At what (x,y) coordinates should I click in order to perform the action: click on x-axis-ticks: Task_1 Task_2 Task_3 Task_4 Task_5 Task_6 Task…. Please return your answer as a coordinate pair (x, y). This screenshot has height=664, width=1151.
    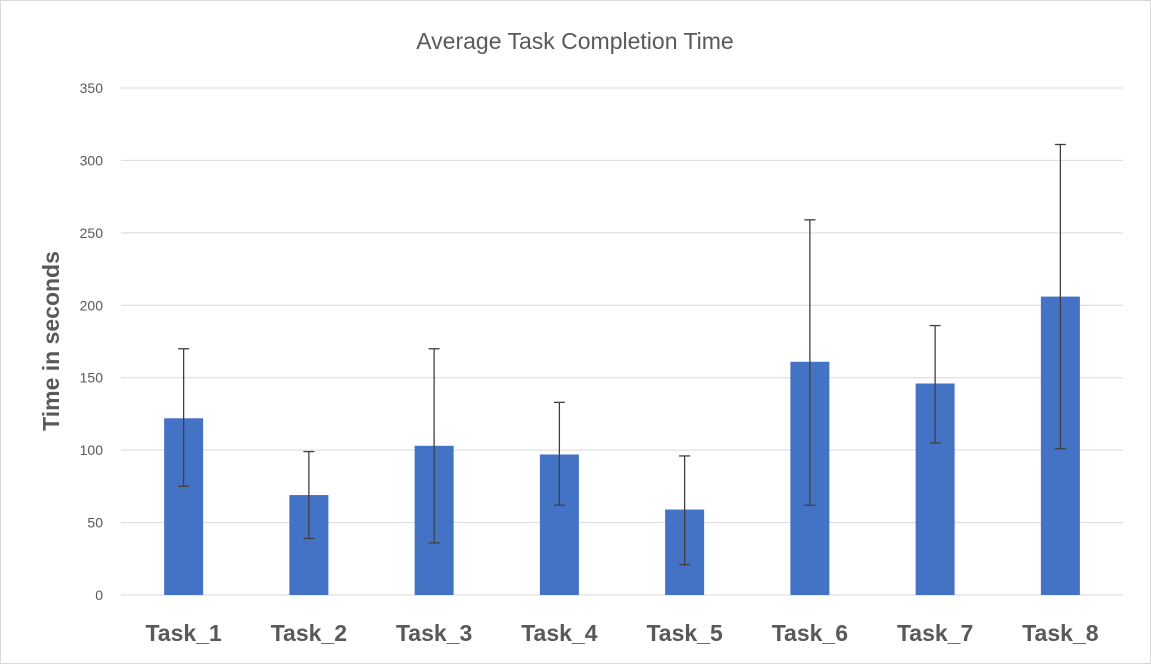
    Looking at the image, I should click on (621, 633).